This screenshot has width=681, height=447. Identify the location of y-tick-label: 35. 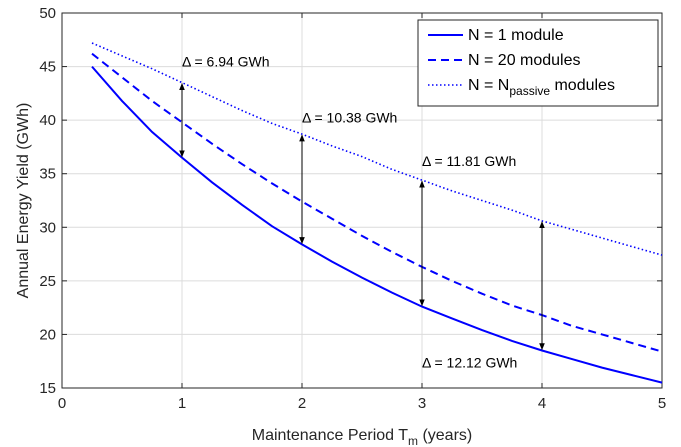
(47, 174).